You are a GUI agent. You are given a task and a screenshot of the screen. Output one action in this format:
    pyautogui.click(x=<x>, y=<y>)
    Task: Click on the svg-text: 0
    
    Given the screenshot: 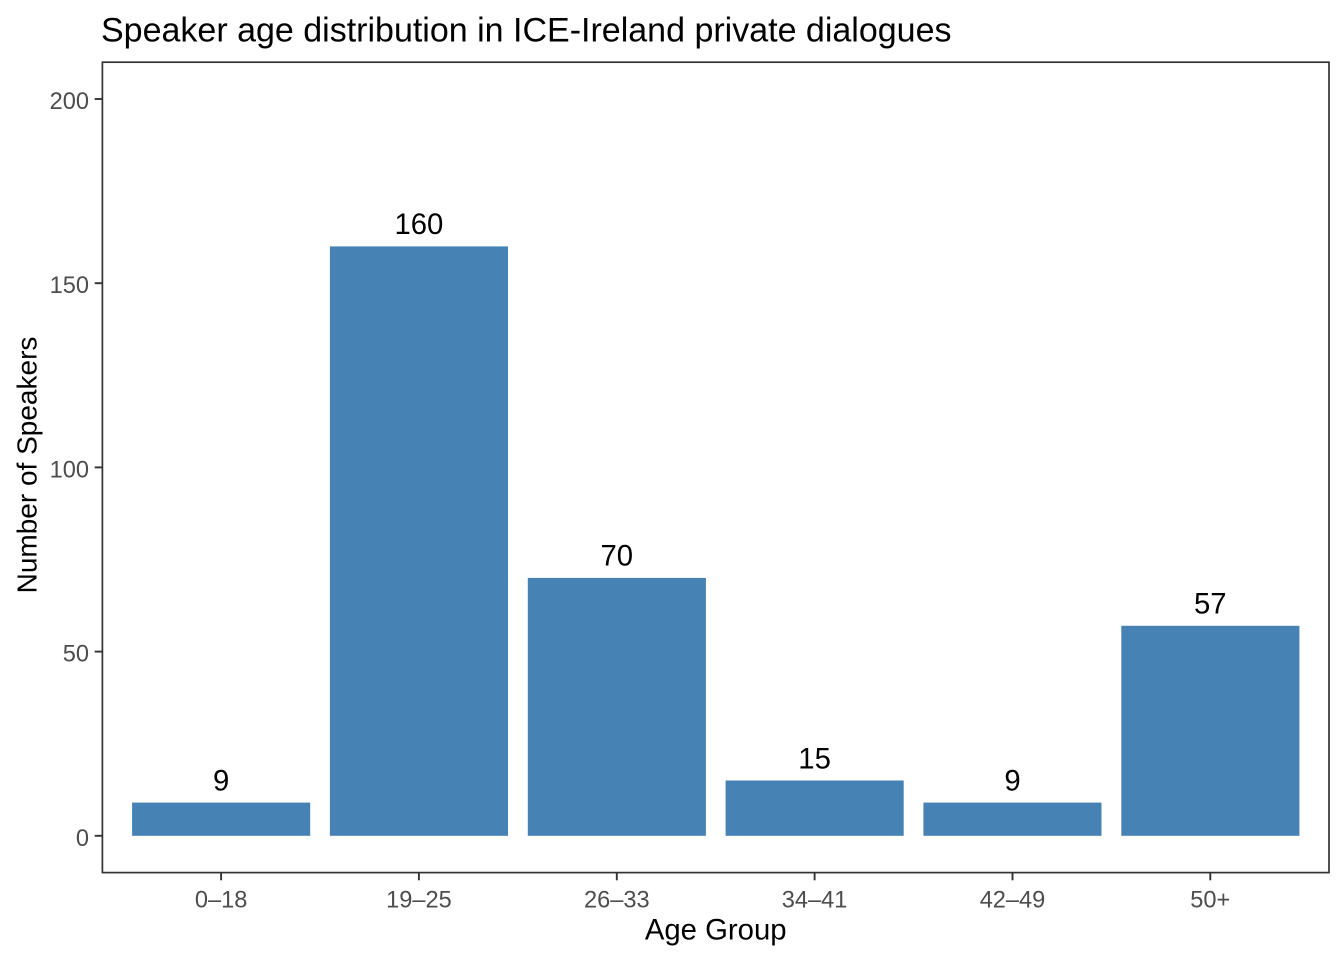 What is the action you would take?
    pyautogui.click(x=82, y=839)
    